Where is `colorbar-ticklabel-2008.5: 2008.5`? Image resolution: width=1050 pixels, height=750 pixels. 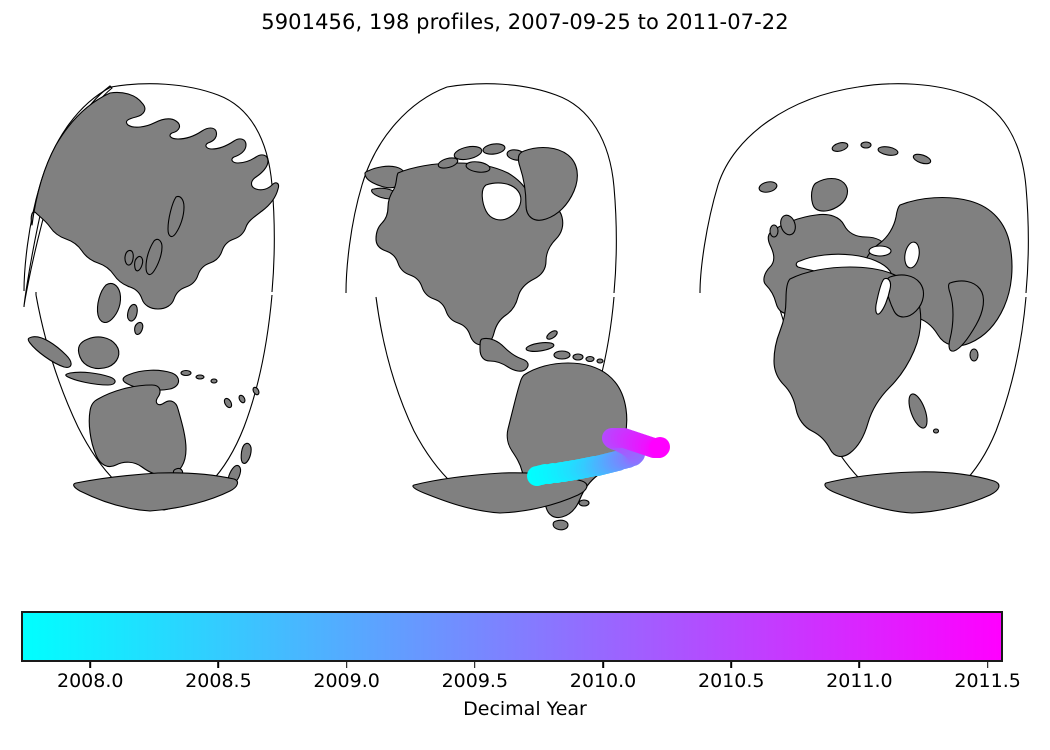 colorbar-ticklabel-2008.5: 2008.5 is located at coordinates (218, 681).